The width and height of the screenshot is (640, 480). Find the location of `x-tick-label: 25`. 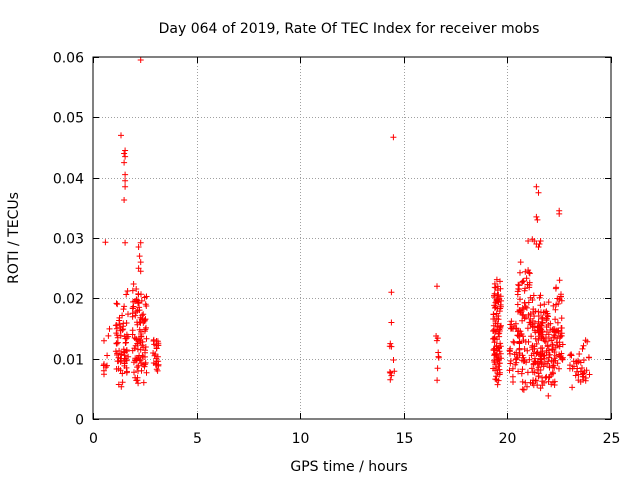

x-tick-label: 25 is located at coordinates (612, 439).